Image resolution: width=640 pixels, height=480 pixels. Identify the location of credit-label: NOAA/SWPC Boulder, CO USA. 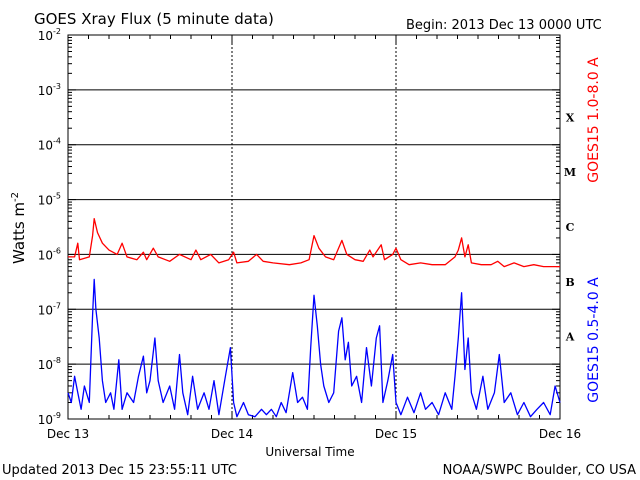
(539, 470).